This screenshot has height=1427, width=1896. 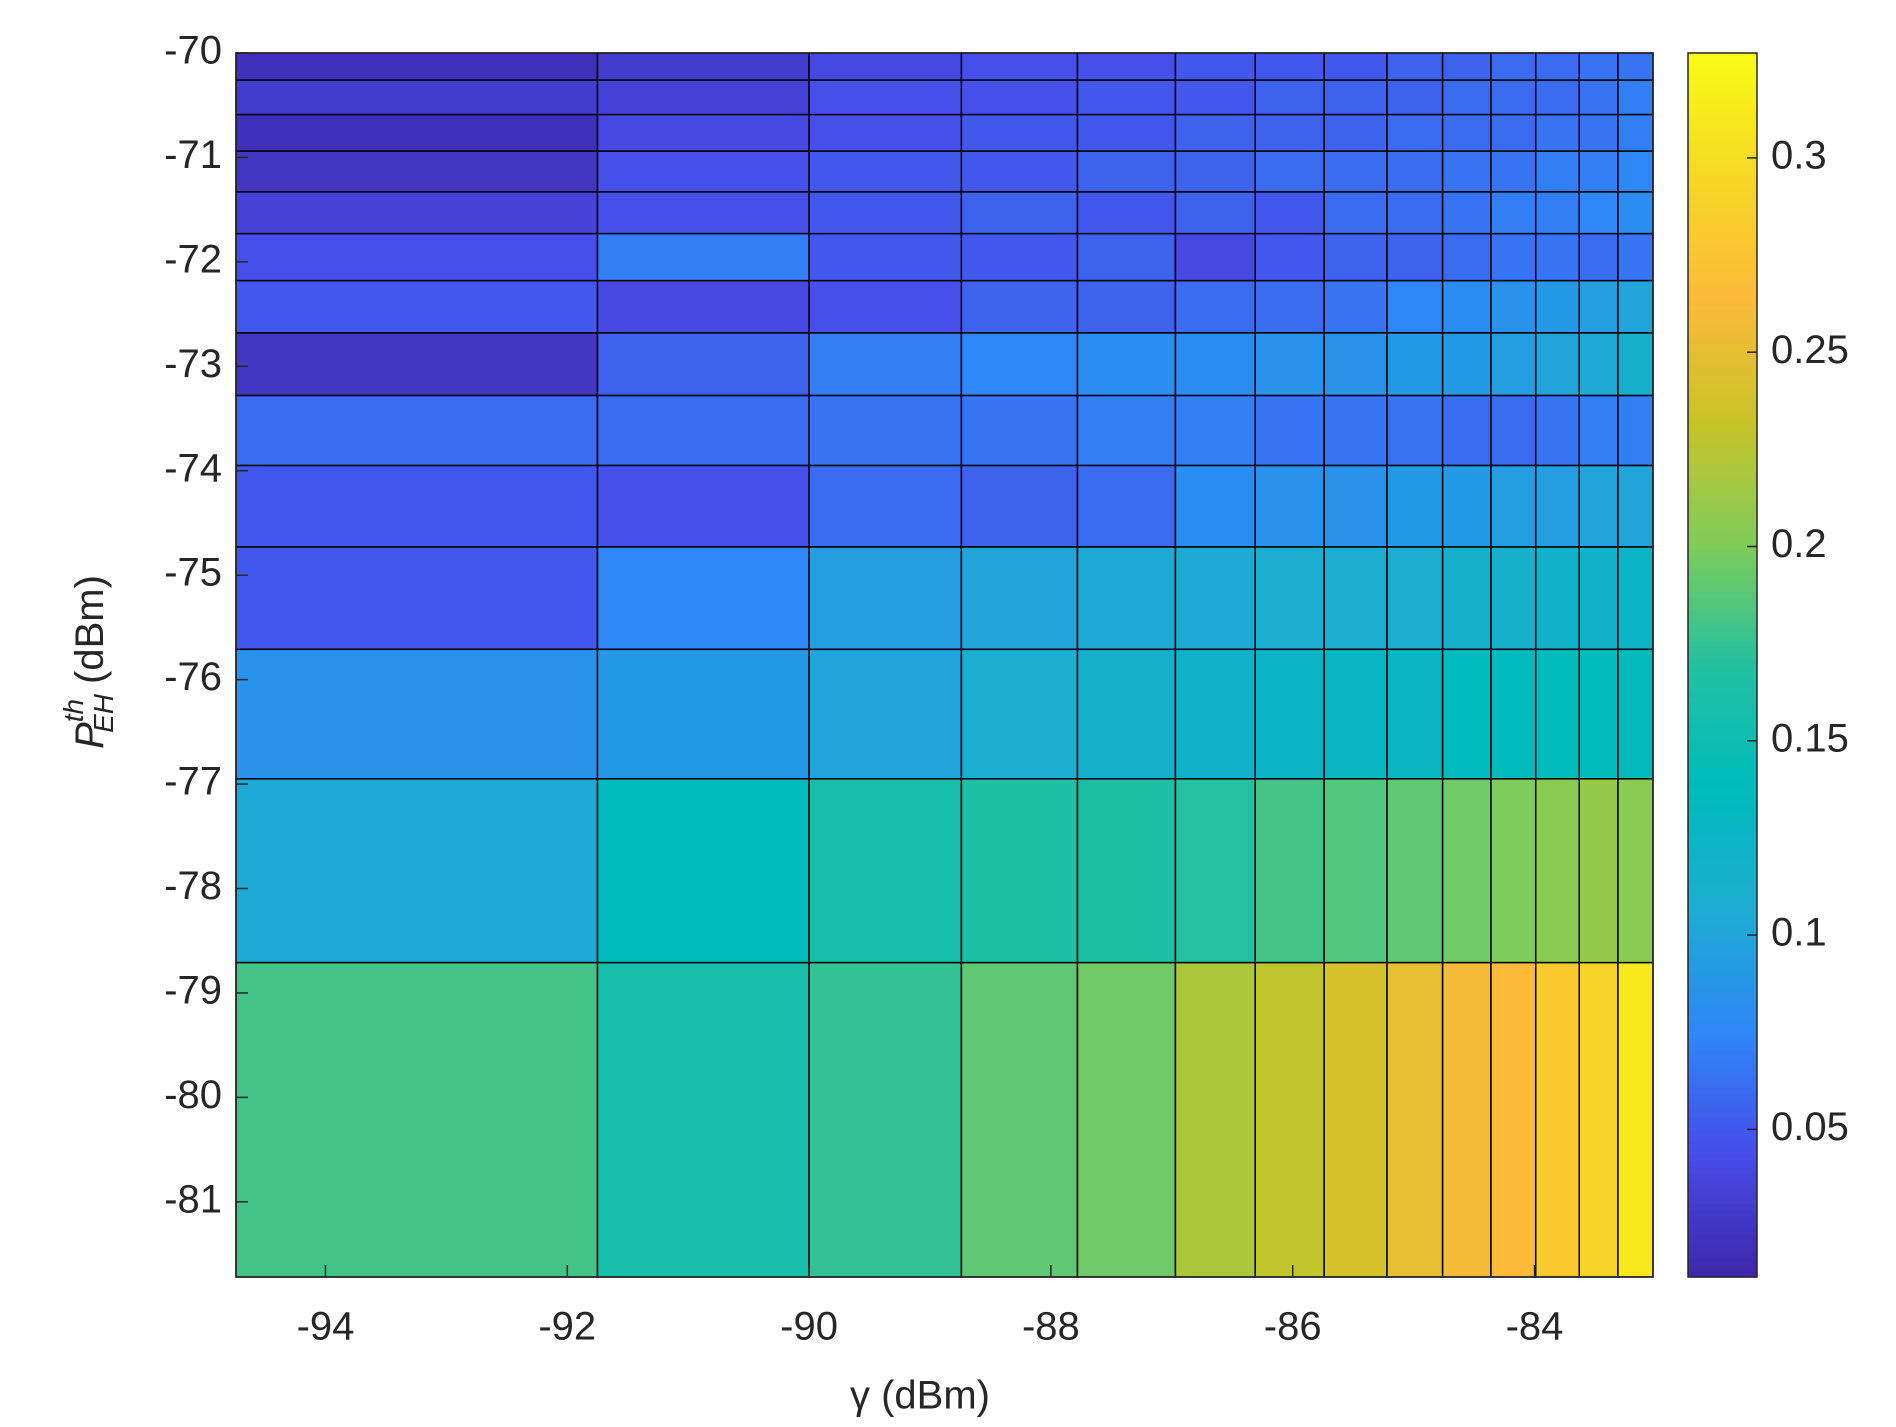 I want to click on y-label-unit: (dBm), so click(x=90, y=629).